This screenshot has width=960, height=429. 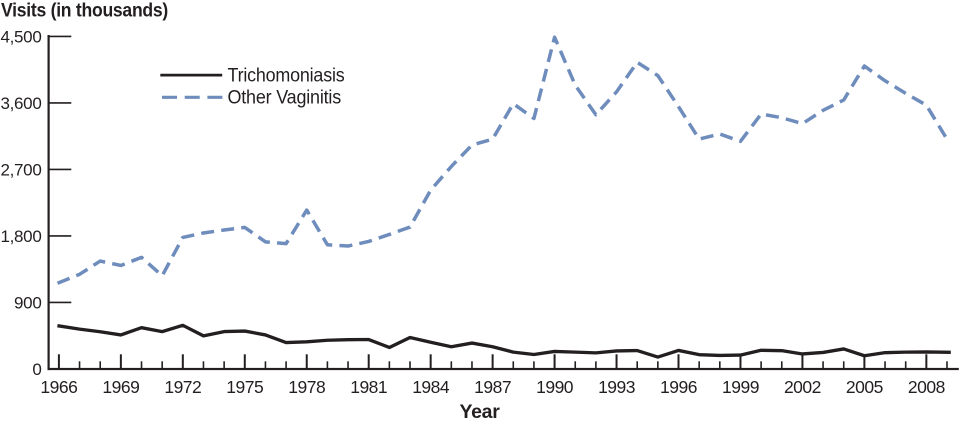 What do you see at coordinates (285, 98) in the screenshot?
I see `svg-text: Other Vaginitis` at bounding box center [285, 98].